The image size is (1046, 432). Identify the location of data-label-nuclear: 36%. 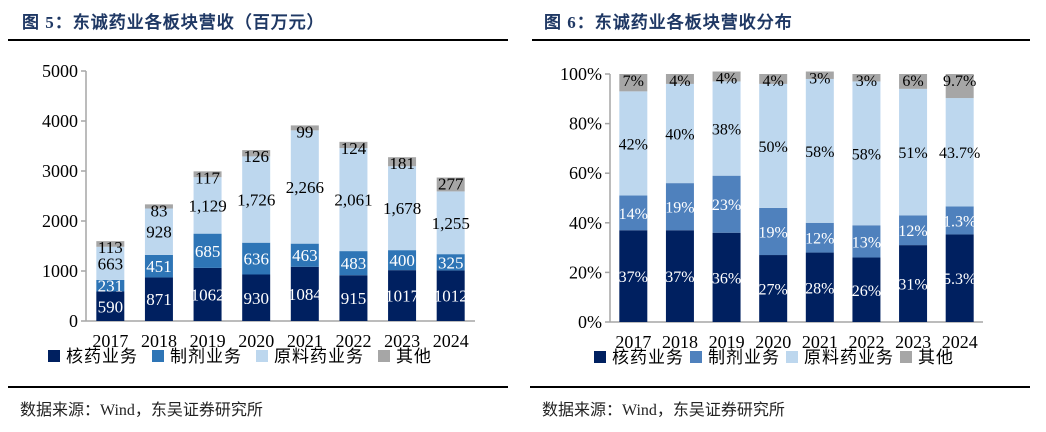
(726, 278).